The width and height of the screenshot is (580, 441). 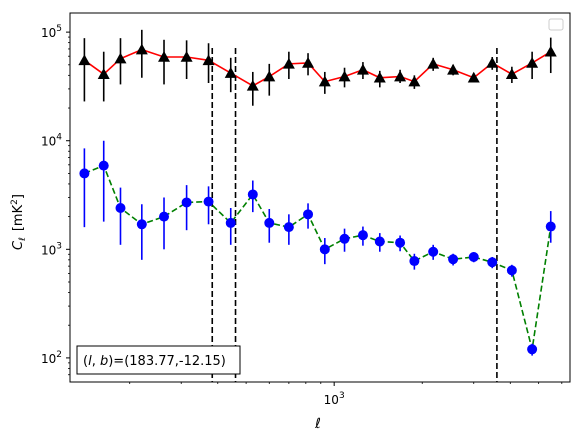 What do you see at coordinates (51, 249) in the screenshot?
I see `y-tick-label: 10³` at bounding box center [51, 249].